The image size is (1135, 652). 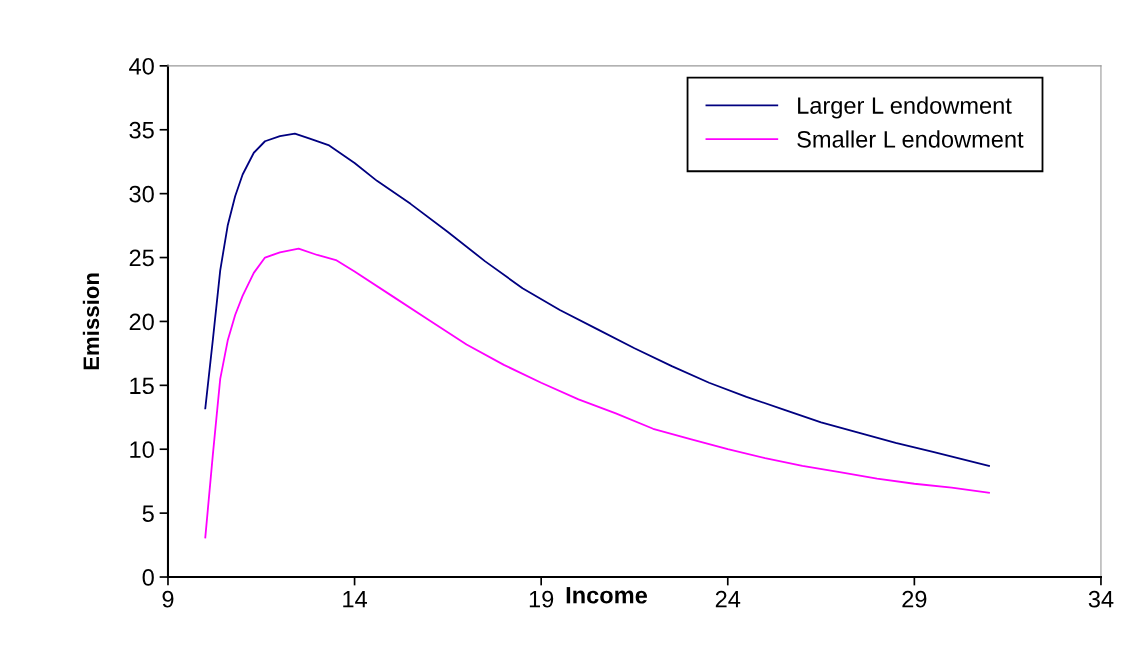 I want to click on y-tick-label: 35, so click(x=141, y=130).